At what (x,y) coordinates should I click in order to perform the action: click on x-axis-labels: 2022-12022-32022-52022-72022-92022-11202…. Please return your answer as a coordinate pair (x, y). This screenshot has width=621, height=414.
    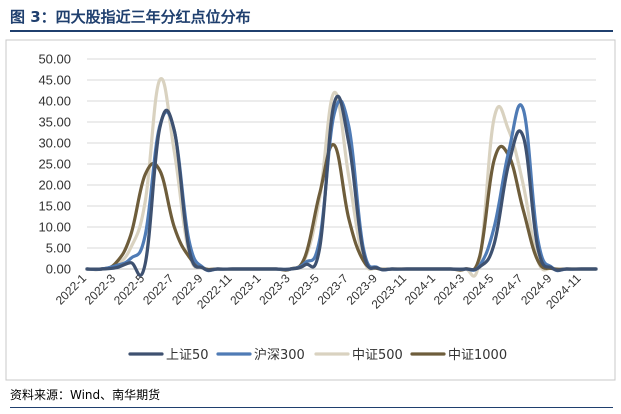
    Looking at the image, I should click on (318, 291).